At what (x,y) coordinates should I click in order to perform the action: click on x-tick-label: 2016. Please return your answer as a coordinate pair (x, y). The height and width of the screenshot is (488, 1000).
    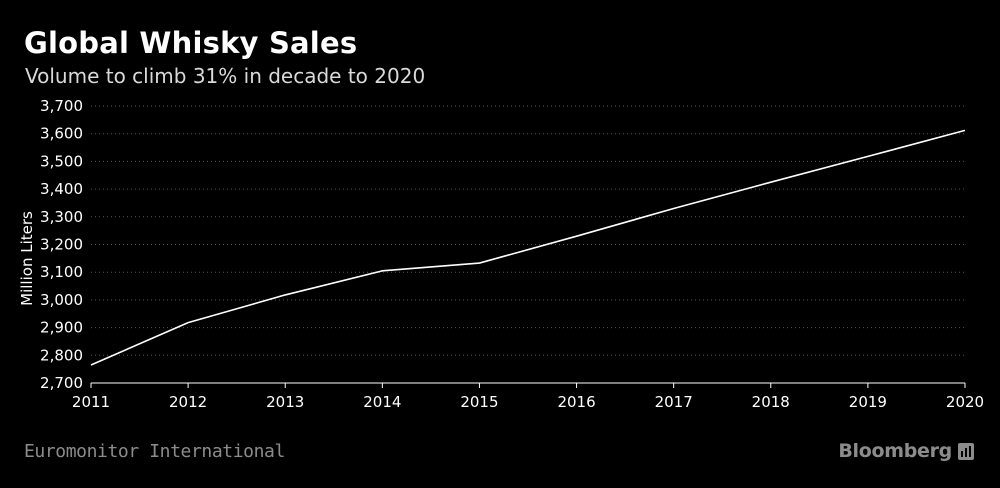
    Looking at the image, I should click on (576, 402).